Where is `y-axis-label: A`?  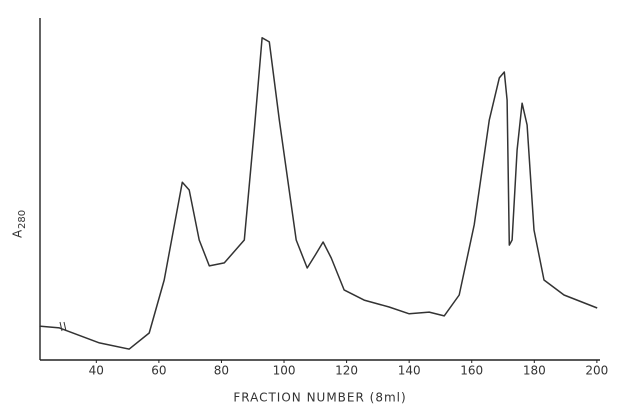 y-axis-label: A is located at coordinates (18, 233).